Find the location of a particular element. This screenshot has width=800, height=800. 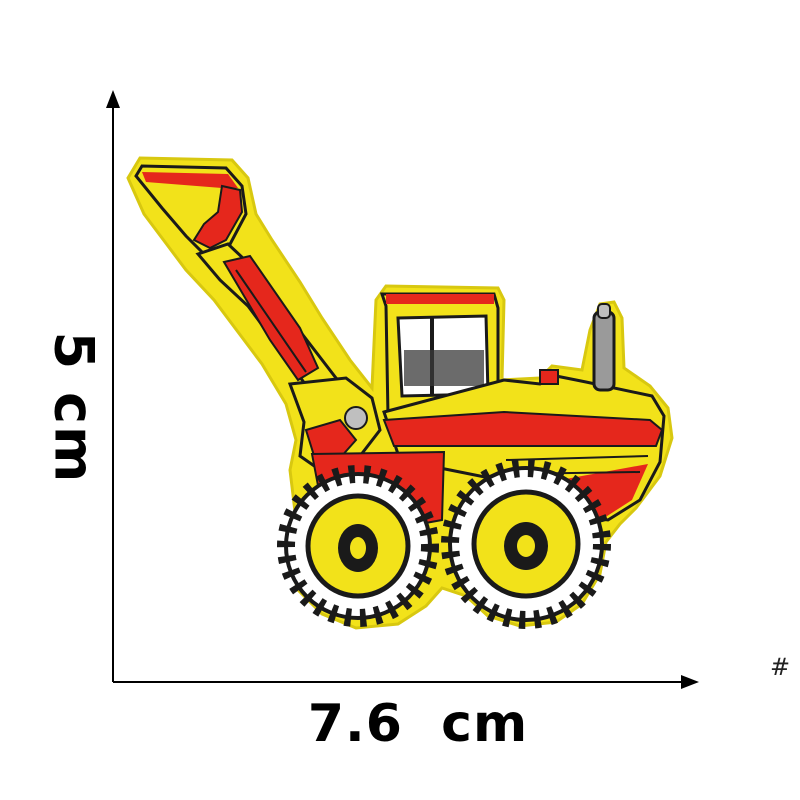

horizontal-arrowhead is located at coordinates (690, 682).